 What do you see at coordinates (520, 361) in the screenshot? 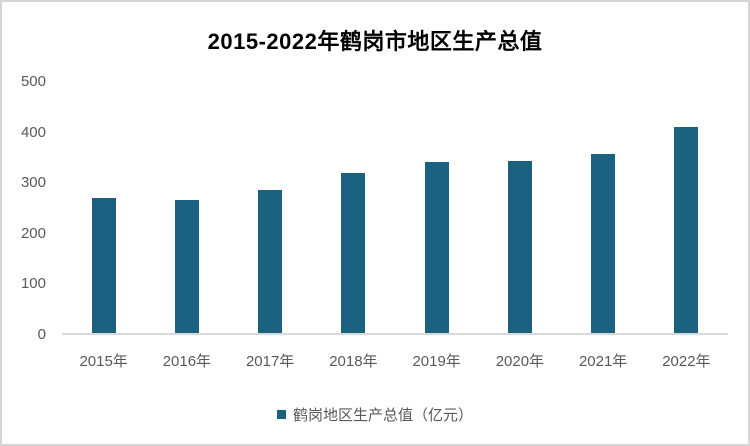
I see `x-tick-label: 2020年` at bounding box center [520, 361].